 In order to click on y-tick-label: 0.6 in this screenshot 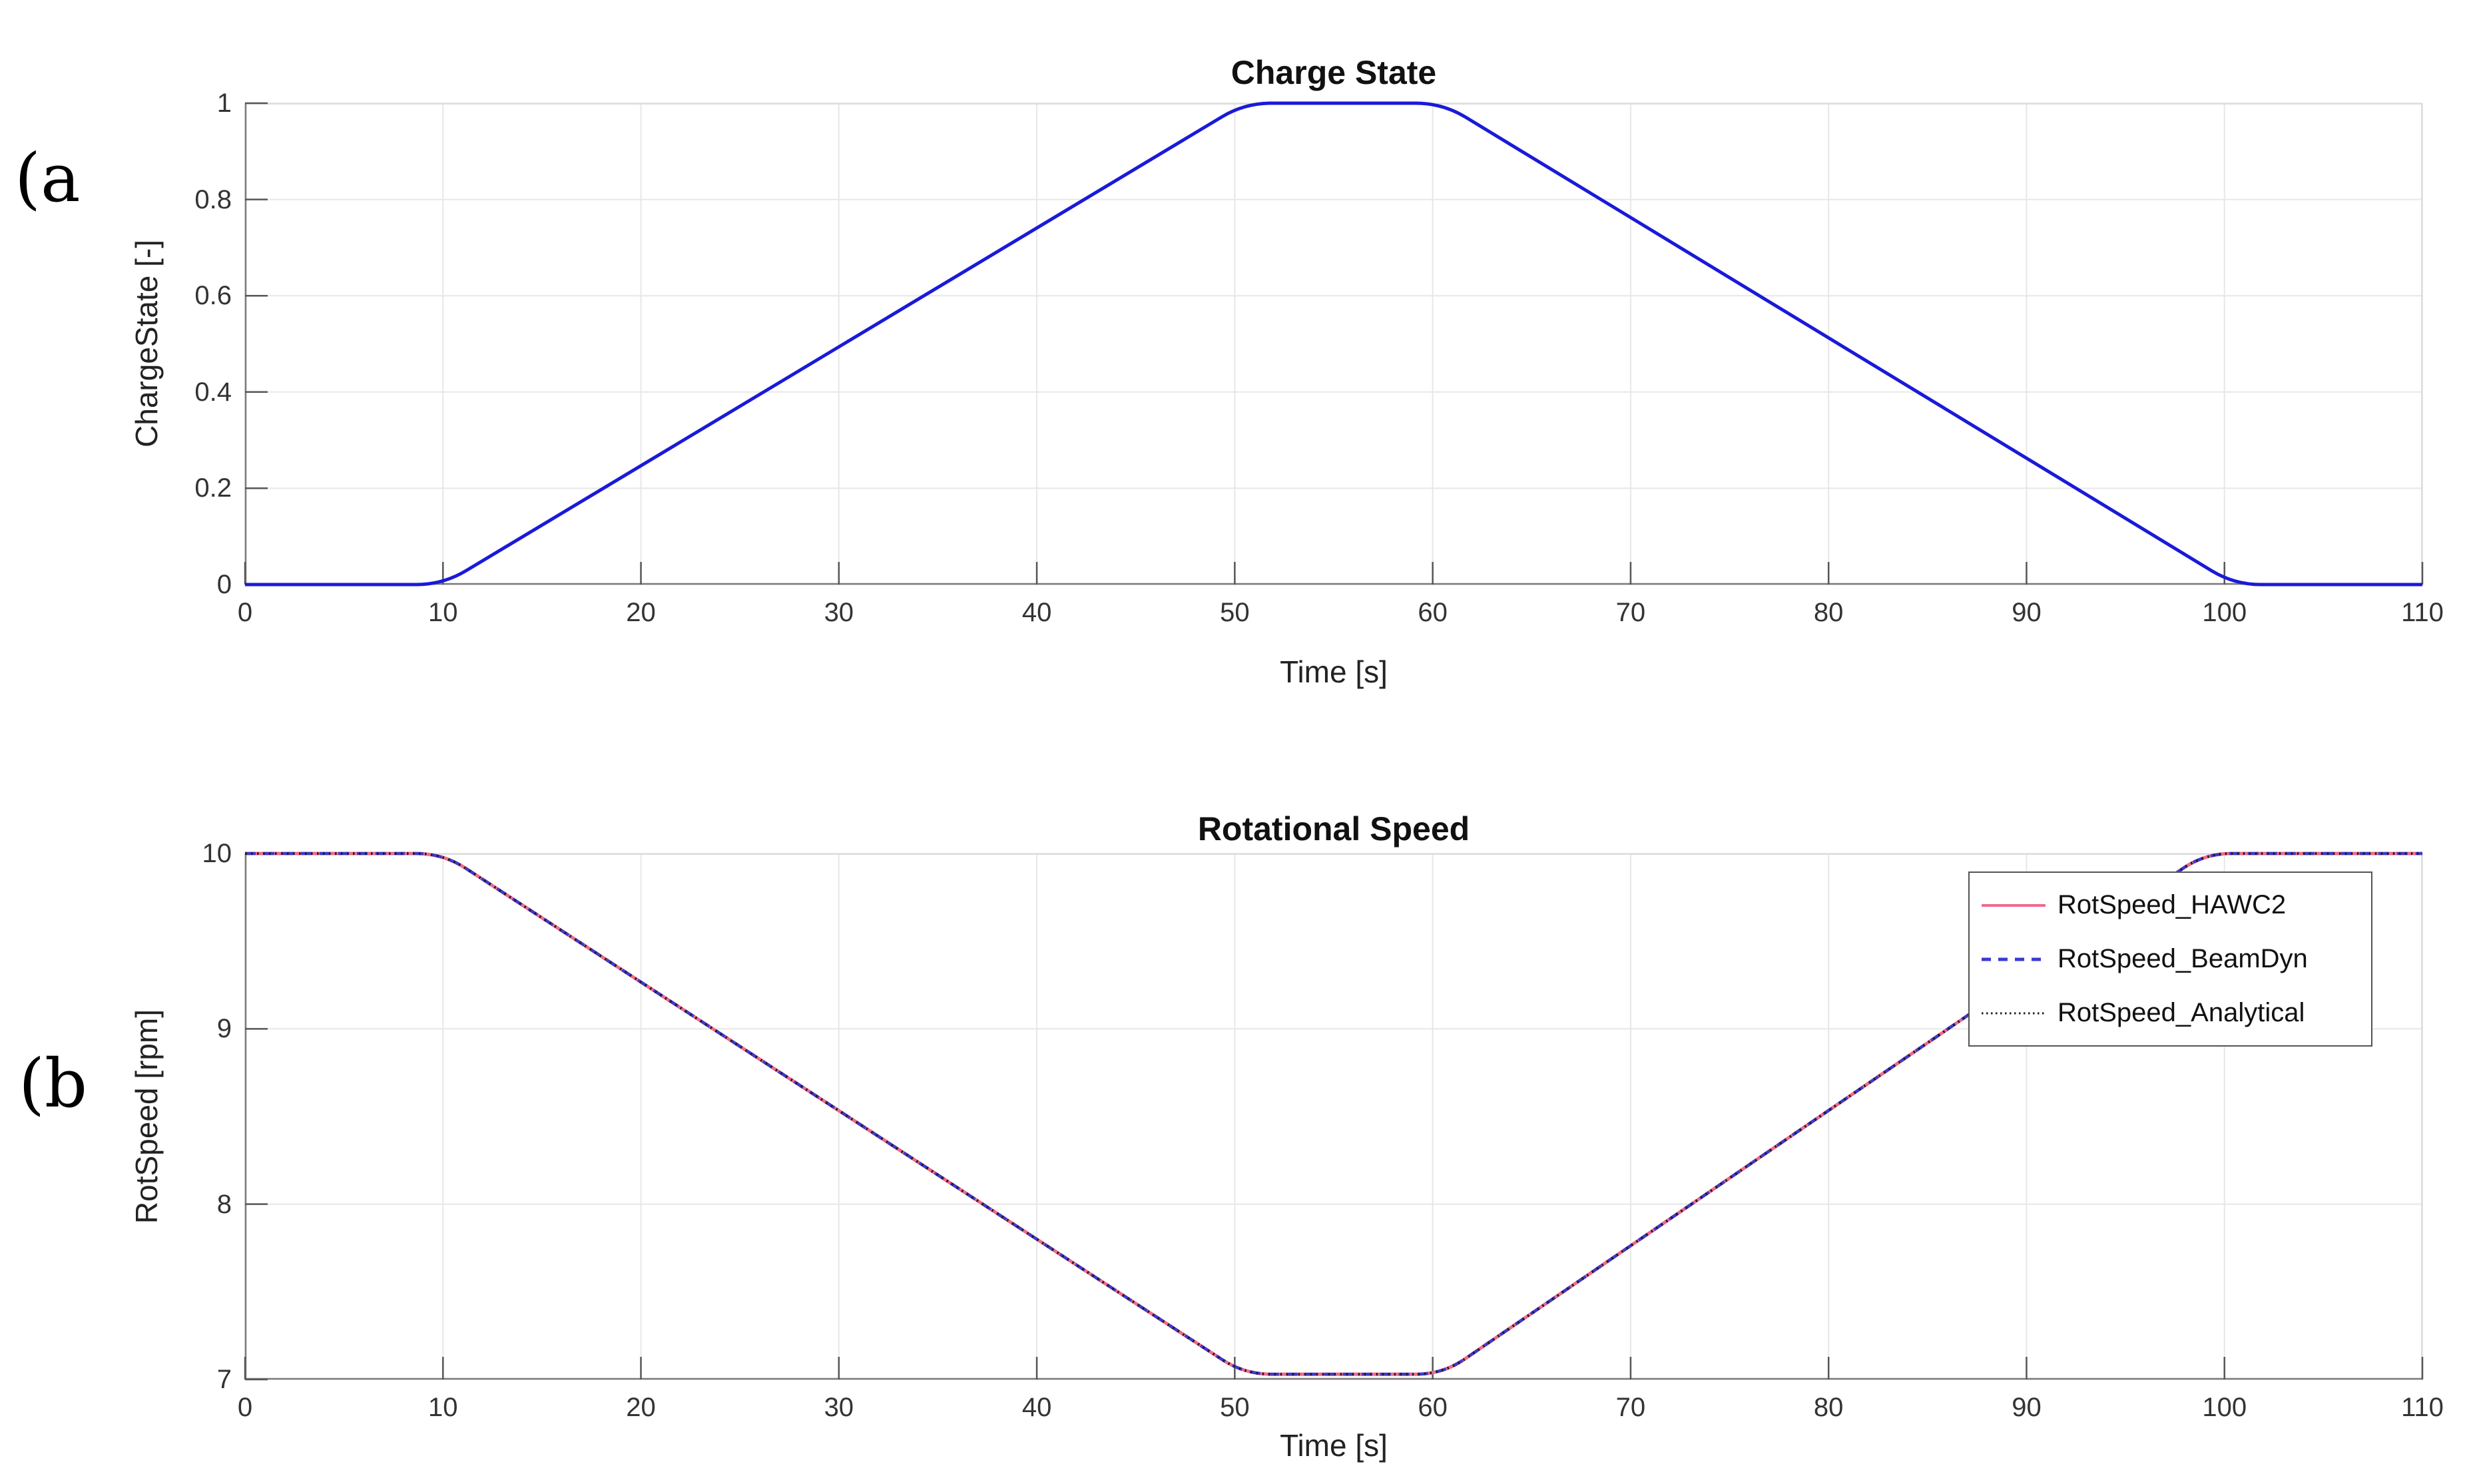, I will do `click(213, 296)`.